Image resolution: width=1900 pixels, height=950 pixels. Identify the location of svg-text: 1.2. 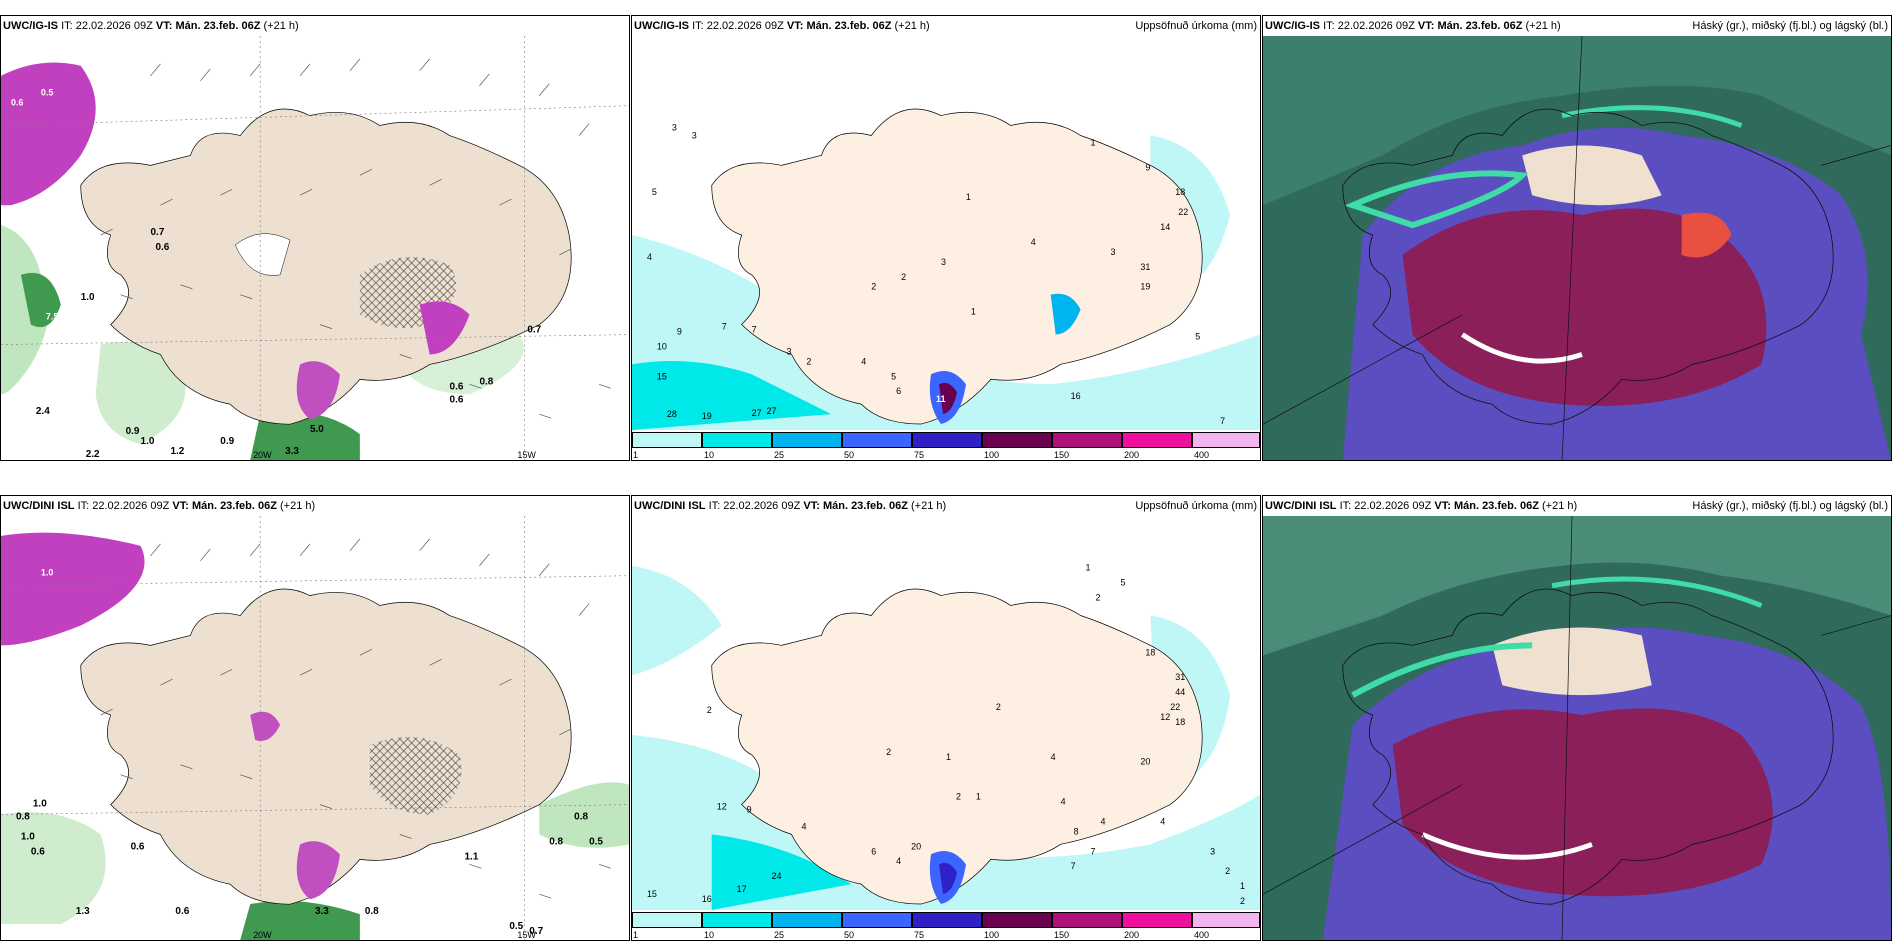
(177, 451).